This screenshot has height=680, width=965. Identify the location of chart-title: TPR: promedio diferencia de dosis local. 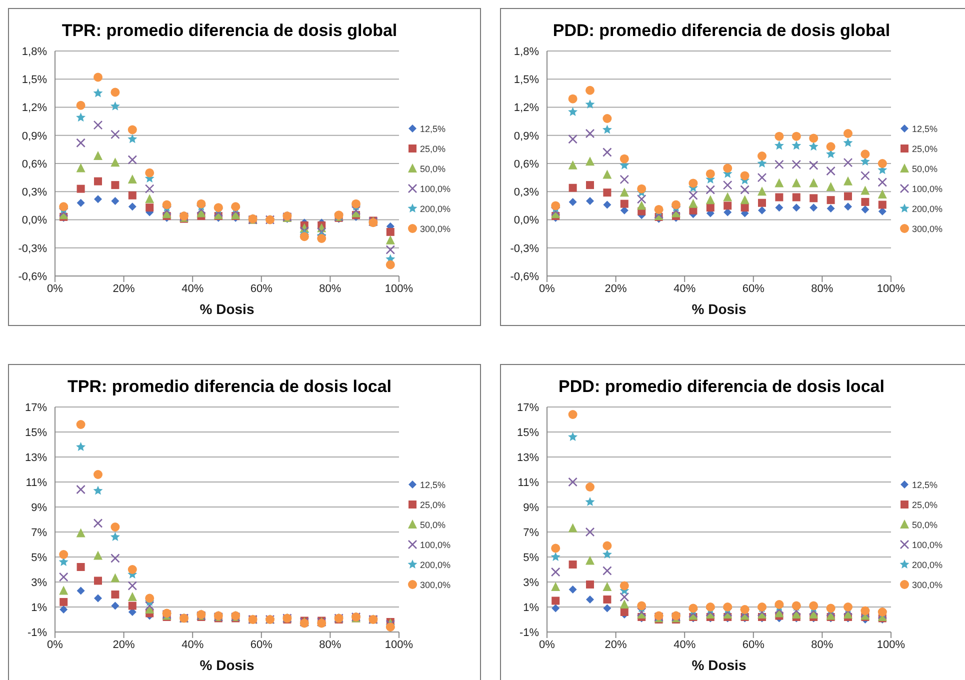
(229, 387).